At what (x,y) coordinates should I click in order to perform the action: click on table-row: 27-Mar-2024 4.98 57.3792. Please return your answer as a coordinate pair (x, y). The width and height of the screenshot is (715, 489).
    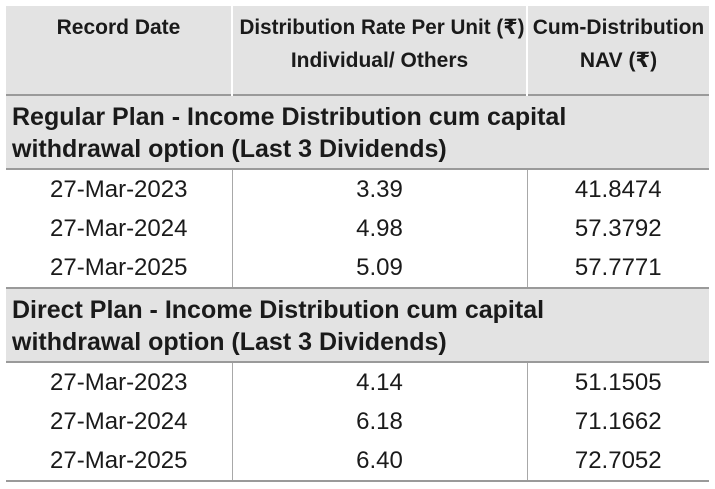
    Looking at the image, I should click on (357, 228).